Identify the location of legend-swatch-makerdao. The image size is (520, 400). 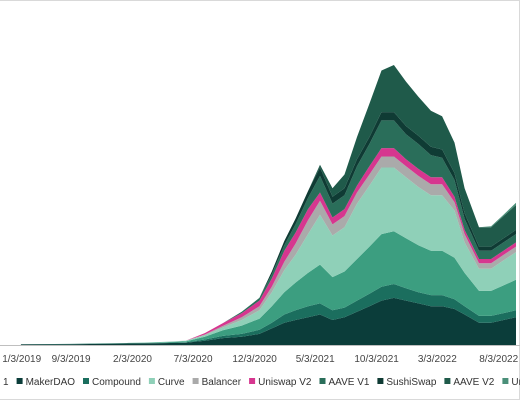
(19, 381).